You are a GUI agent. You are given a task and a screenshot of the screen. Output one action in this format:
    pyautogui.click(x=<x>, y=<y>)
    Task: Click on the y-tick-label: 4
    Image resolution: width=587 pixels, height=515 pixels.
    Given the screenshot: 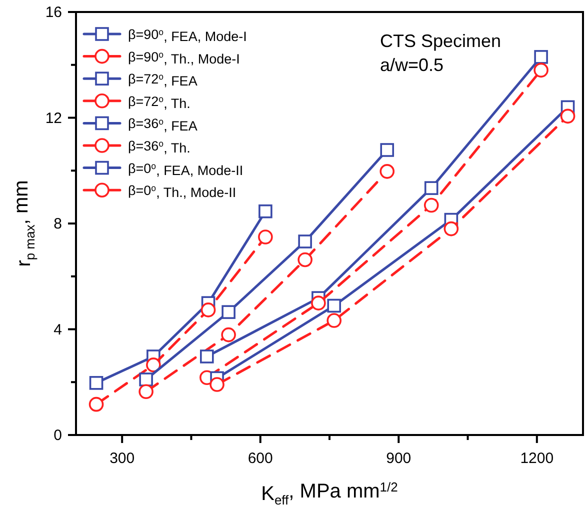 What is the action you would take?
    pyautogui.click(x=58, y=329)
    